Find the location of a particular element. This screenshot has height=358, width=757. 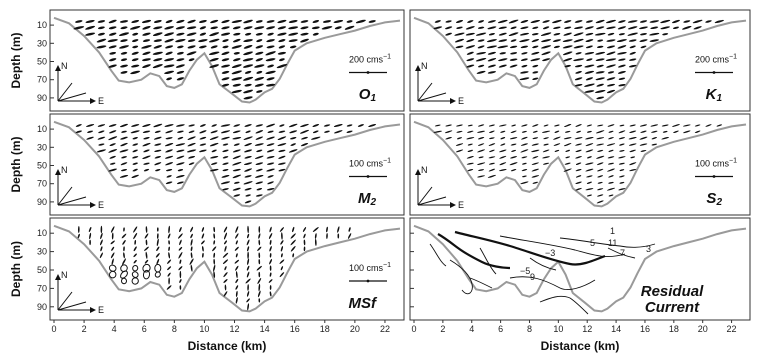

east-label: E is located at coordinates (101, 205).